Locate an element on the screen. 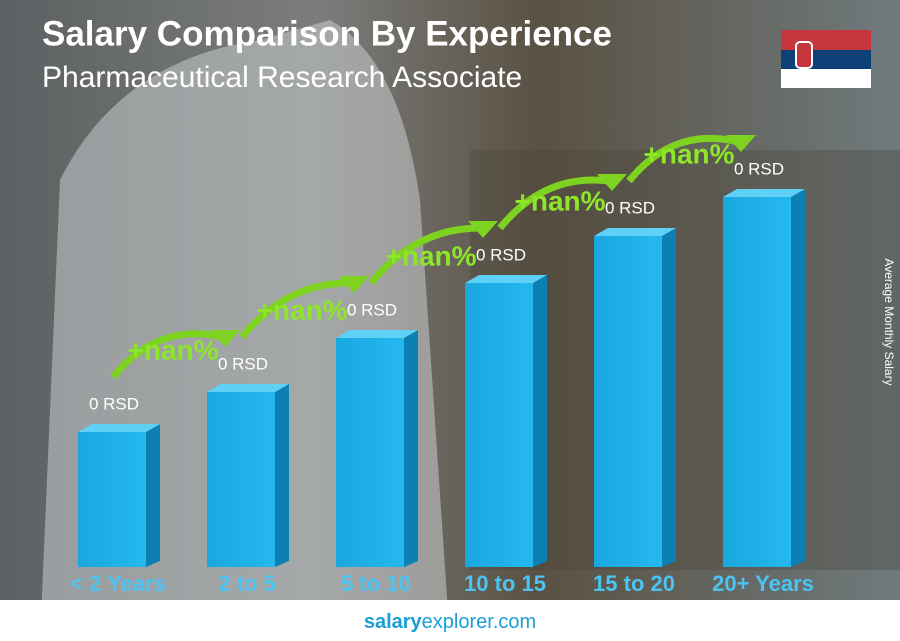 Image resolution: width=900 pixels, height=641 pixels. category-label: 20+ Years is located at coordinates (763, 583).